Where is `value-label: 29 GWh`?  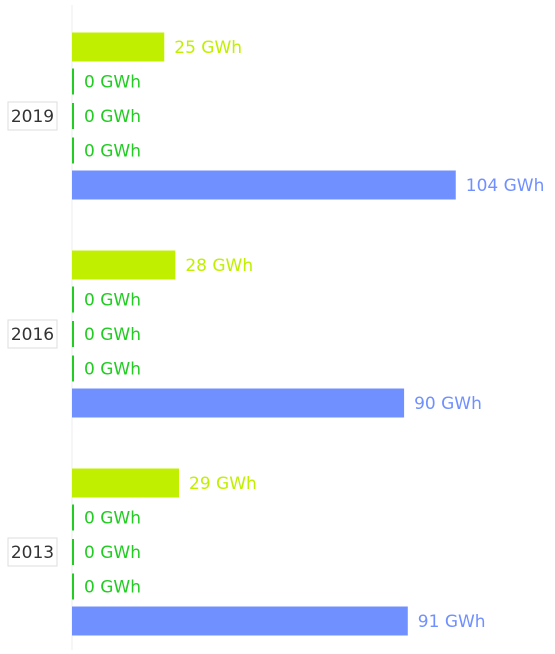 value-label: 29 GWh is located at coordinates (223, 484).